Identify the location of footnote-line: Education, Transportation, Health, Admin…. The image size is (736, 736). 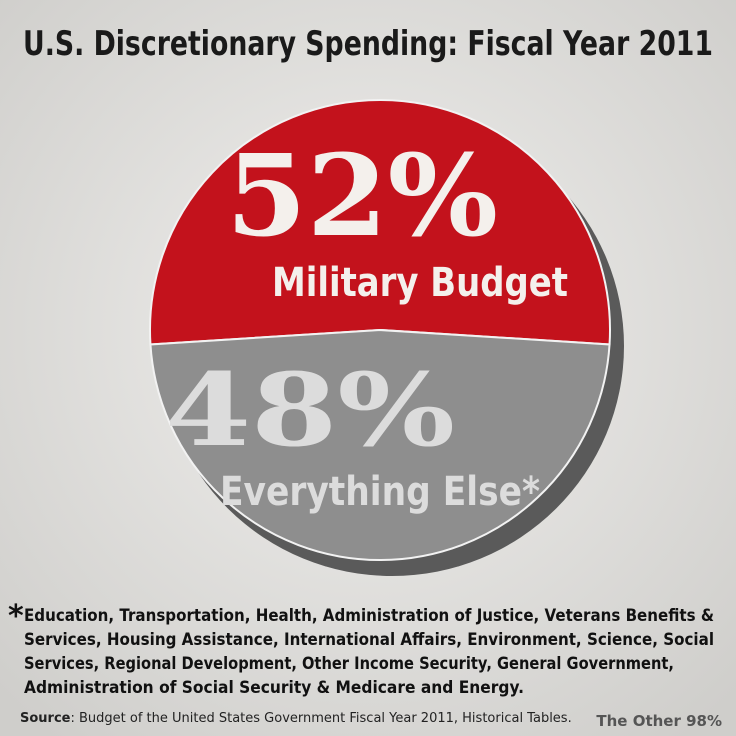
(369, 616).